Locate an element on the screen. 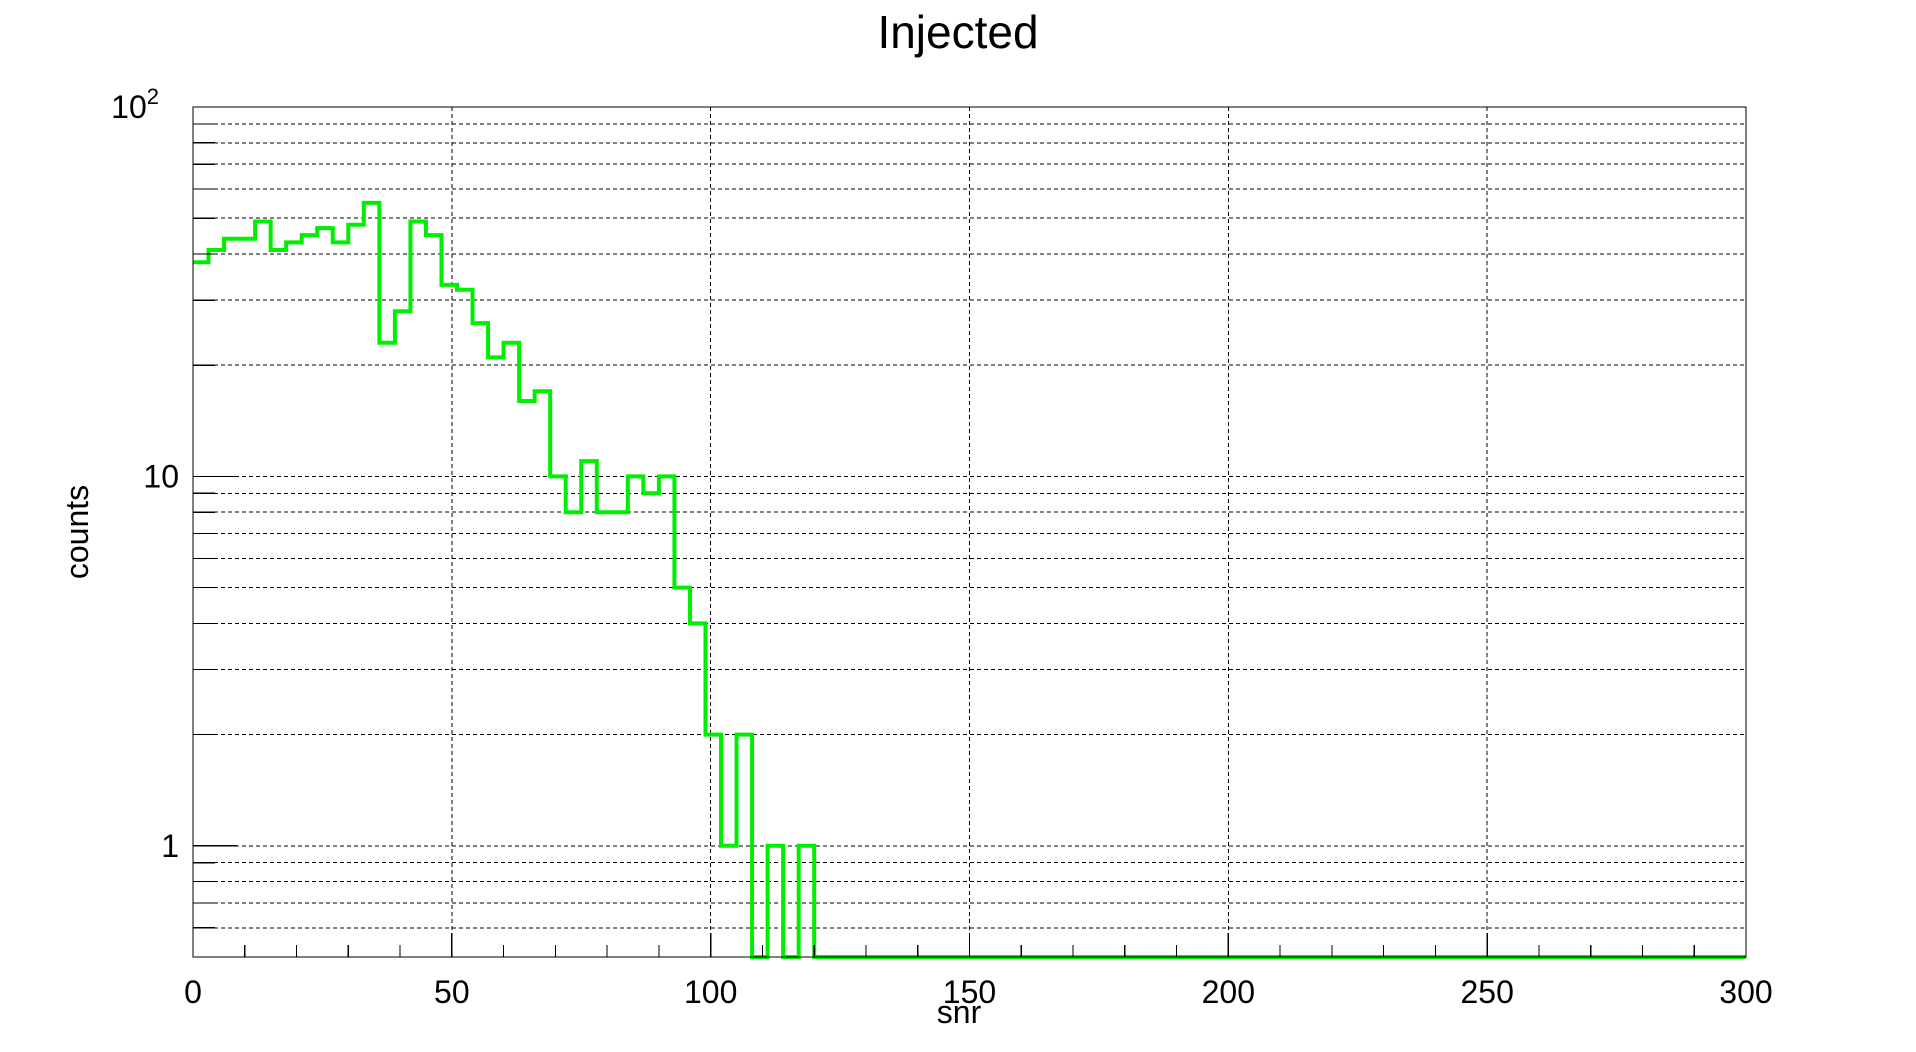 Image resolution: width=1916 pixels, height=1052 pixels. y-tick-label: 10 is located at coordinates (161, 476).